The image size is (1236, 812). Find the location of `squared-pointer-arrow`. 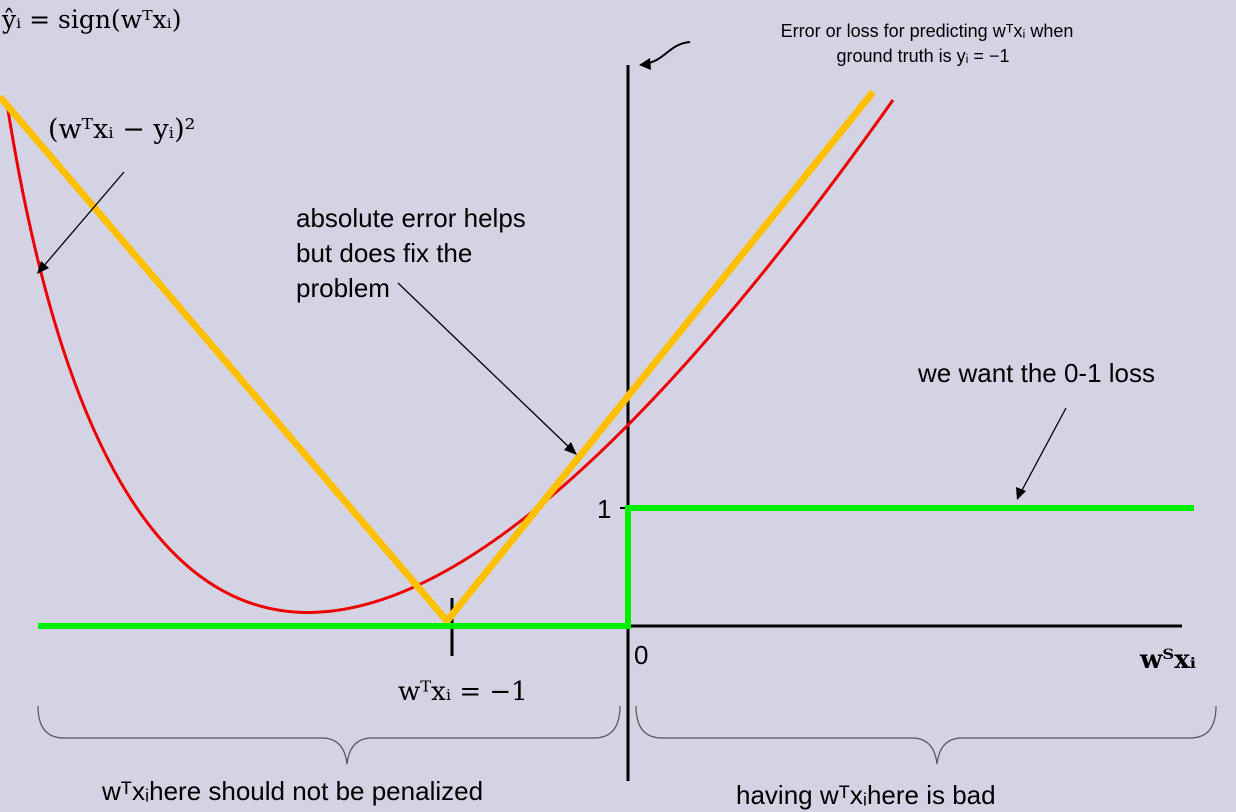

squared-pointer-arrow is located at coordinates (81, 222).